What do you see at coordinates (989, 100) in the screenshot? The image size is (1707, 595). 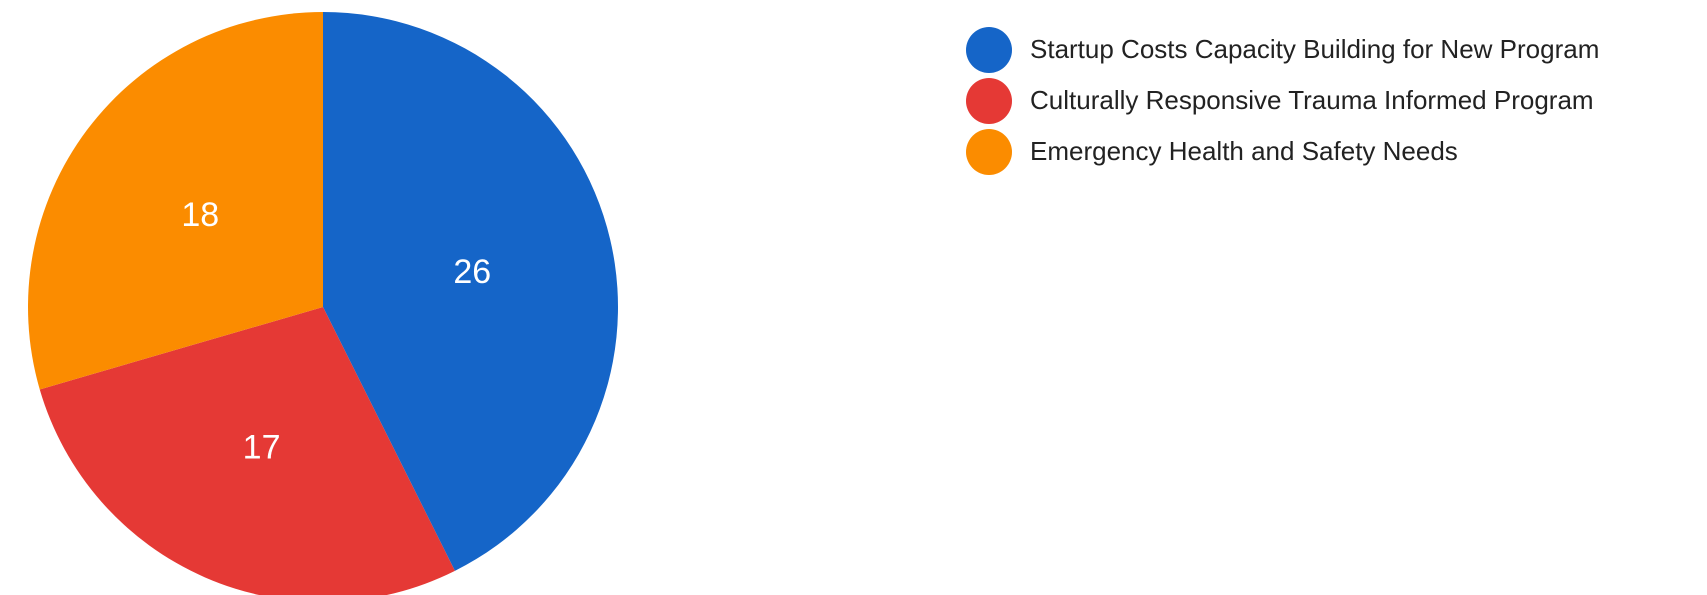 I see `legend-swatch-culturally-responsive` at bounding box center [989, 100].